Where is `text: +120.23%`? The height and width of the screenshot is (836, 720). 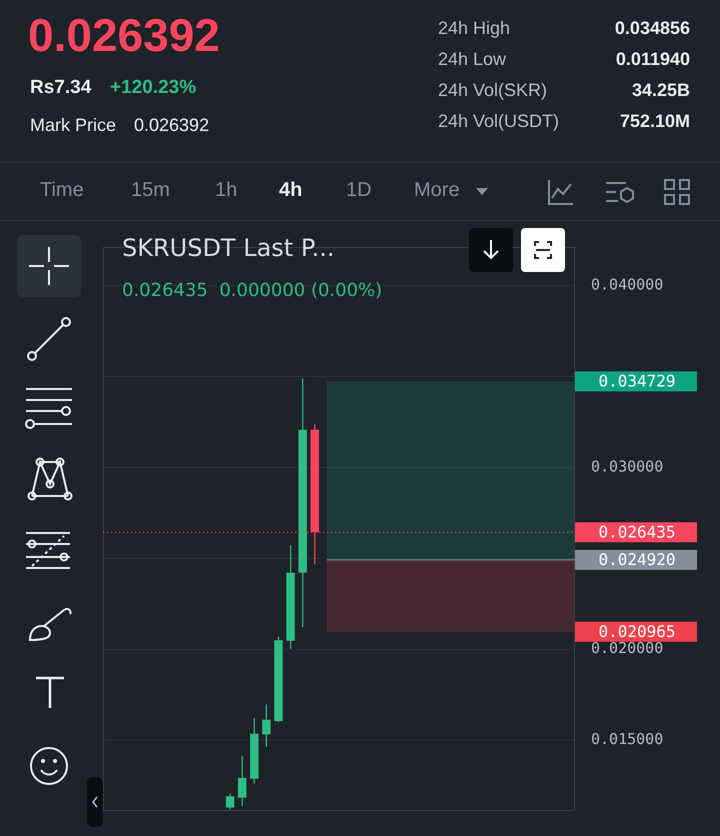
text: +120.23% is located at coordinates (153, 88).